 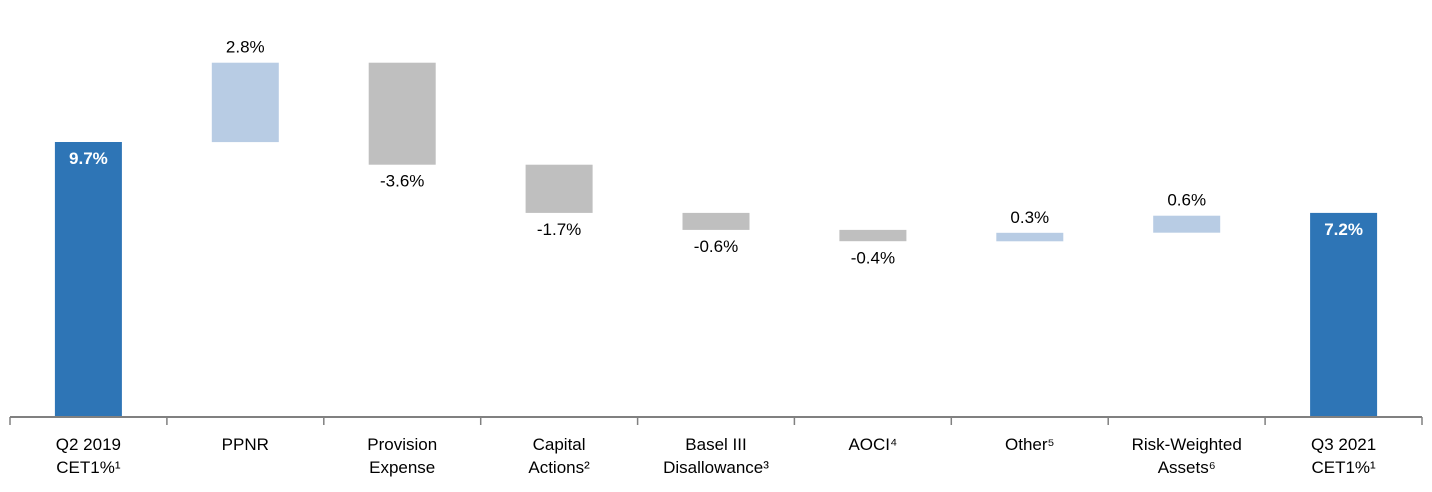 I want to click on x-tick-label-line: Basel III, so click(x=715, y=444).